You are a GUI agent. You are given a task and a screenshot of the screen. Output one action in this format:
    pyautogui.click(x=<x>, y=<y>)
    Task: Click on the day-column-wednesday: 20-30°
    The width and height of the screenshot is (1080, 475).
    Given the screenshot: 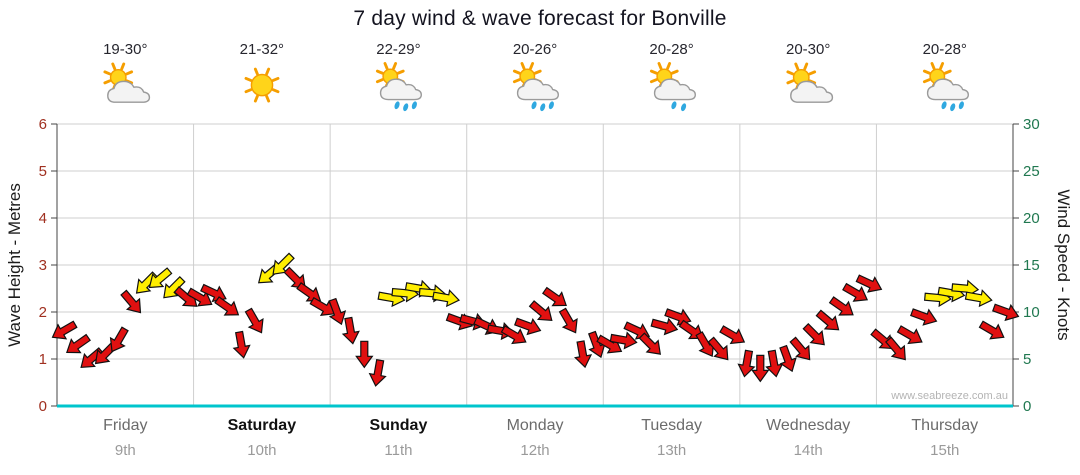 What is the action you would take?
    pyautogui.click(x=808, y=82)
    